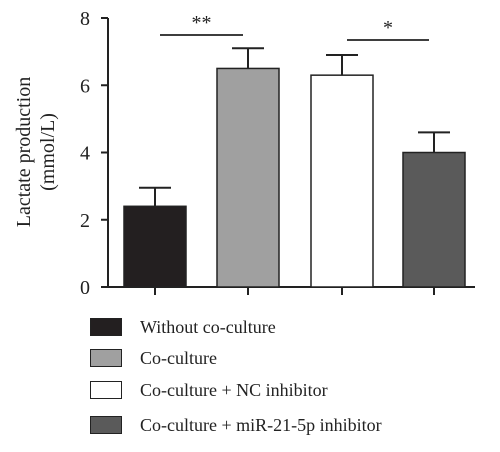 The height and width of the screenshot is (452, 500). I want to click on y-tick-label: 8, so click(85, 19).